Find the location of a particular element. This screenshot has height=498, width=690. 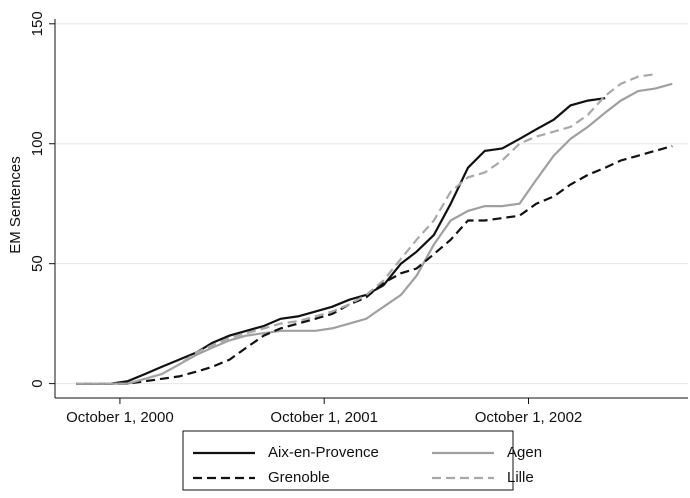

legend-box is located at coordinates (348, 460).